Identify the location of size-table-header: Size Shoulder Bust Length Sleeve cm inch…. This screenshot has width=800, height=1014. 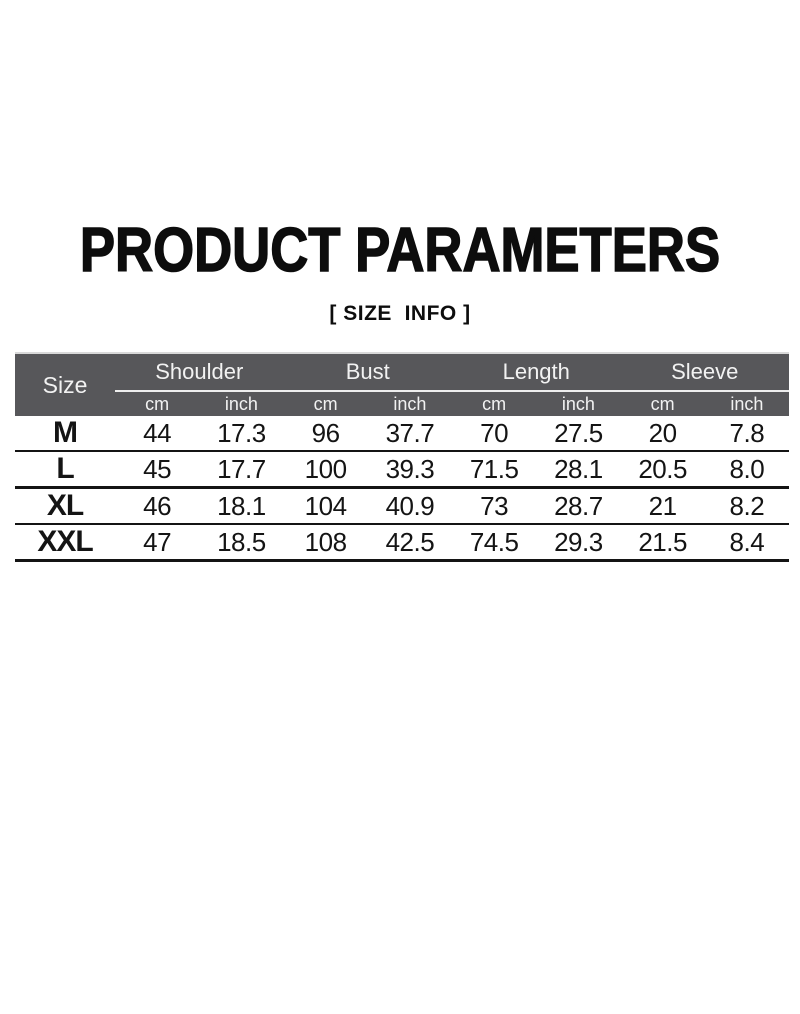
(402, 384).